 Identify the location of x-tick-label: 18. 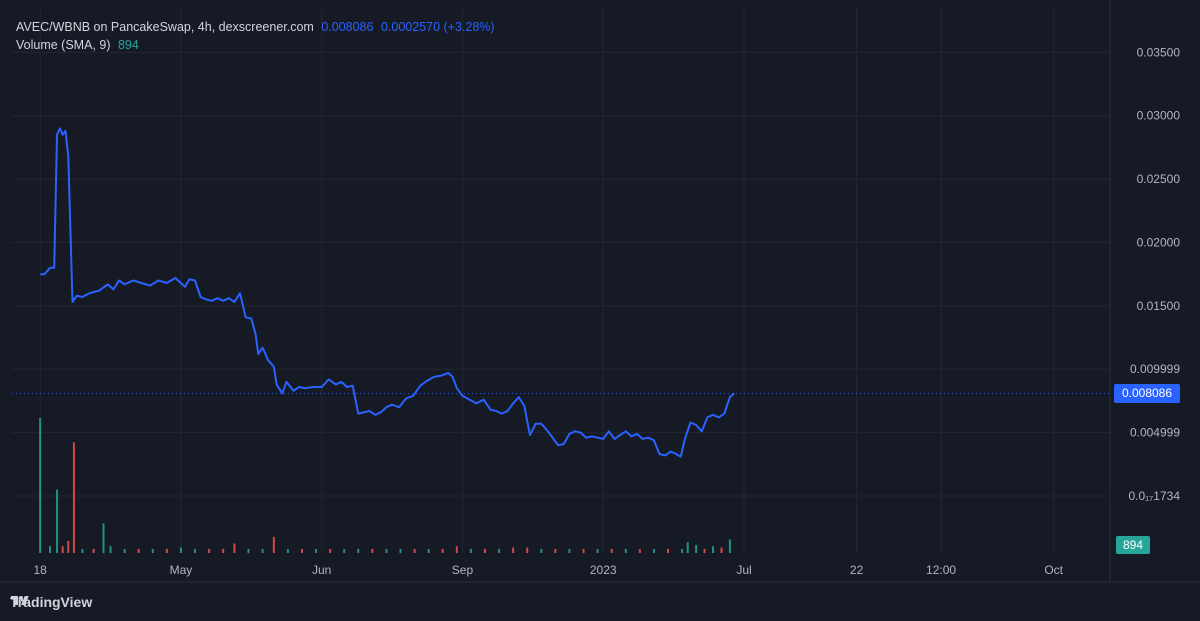
(40, 570).